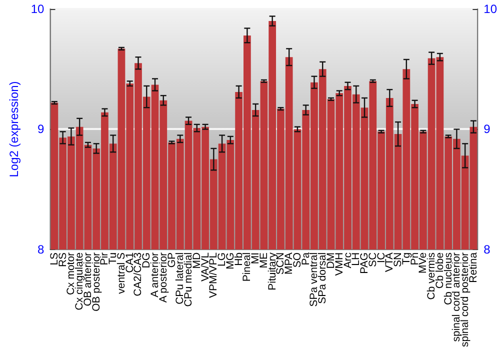 Image resolution: width=500 pixels, height=350 pixels. I want to click on x-tick-label: Retina, so click(473, 267).